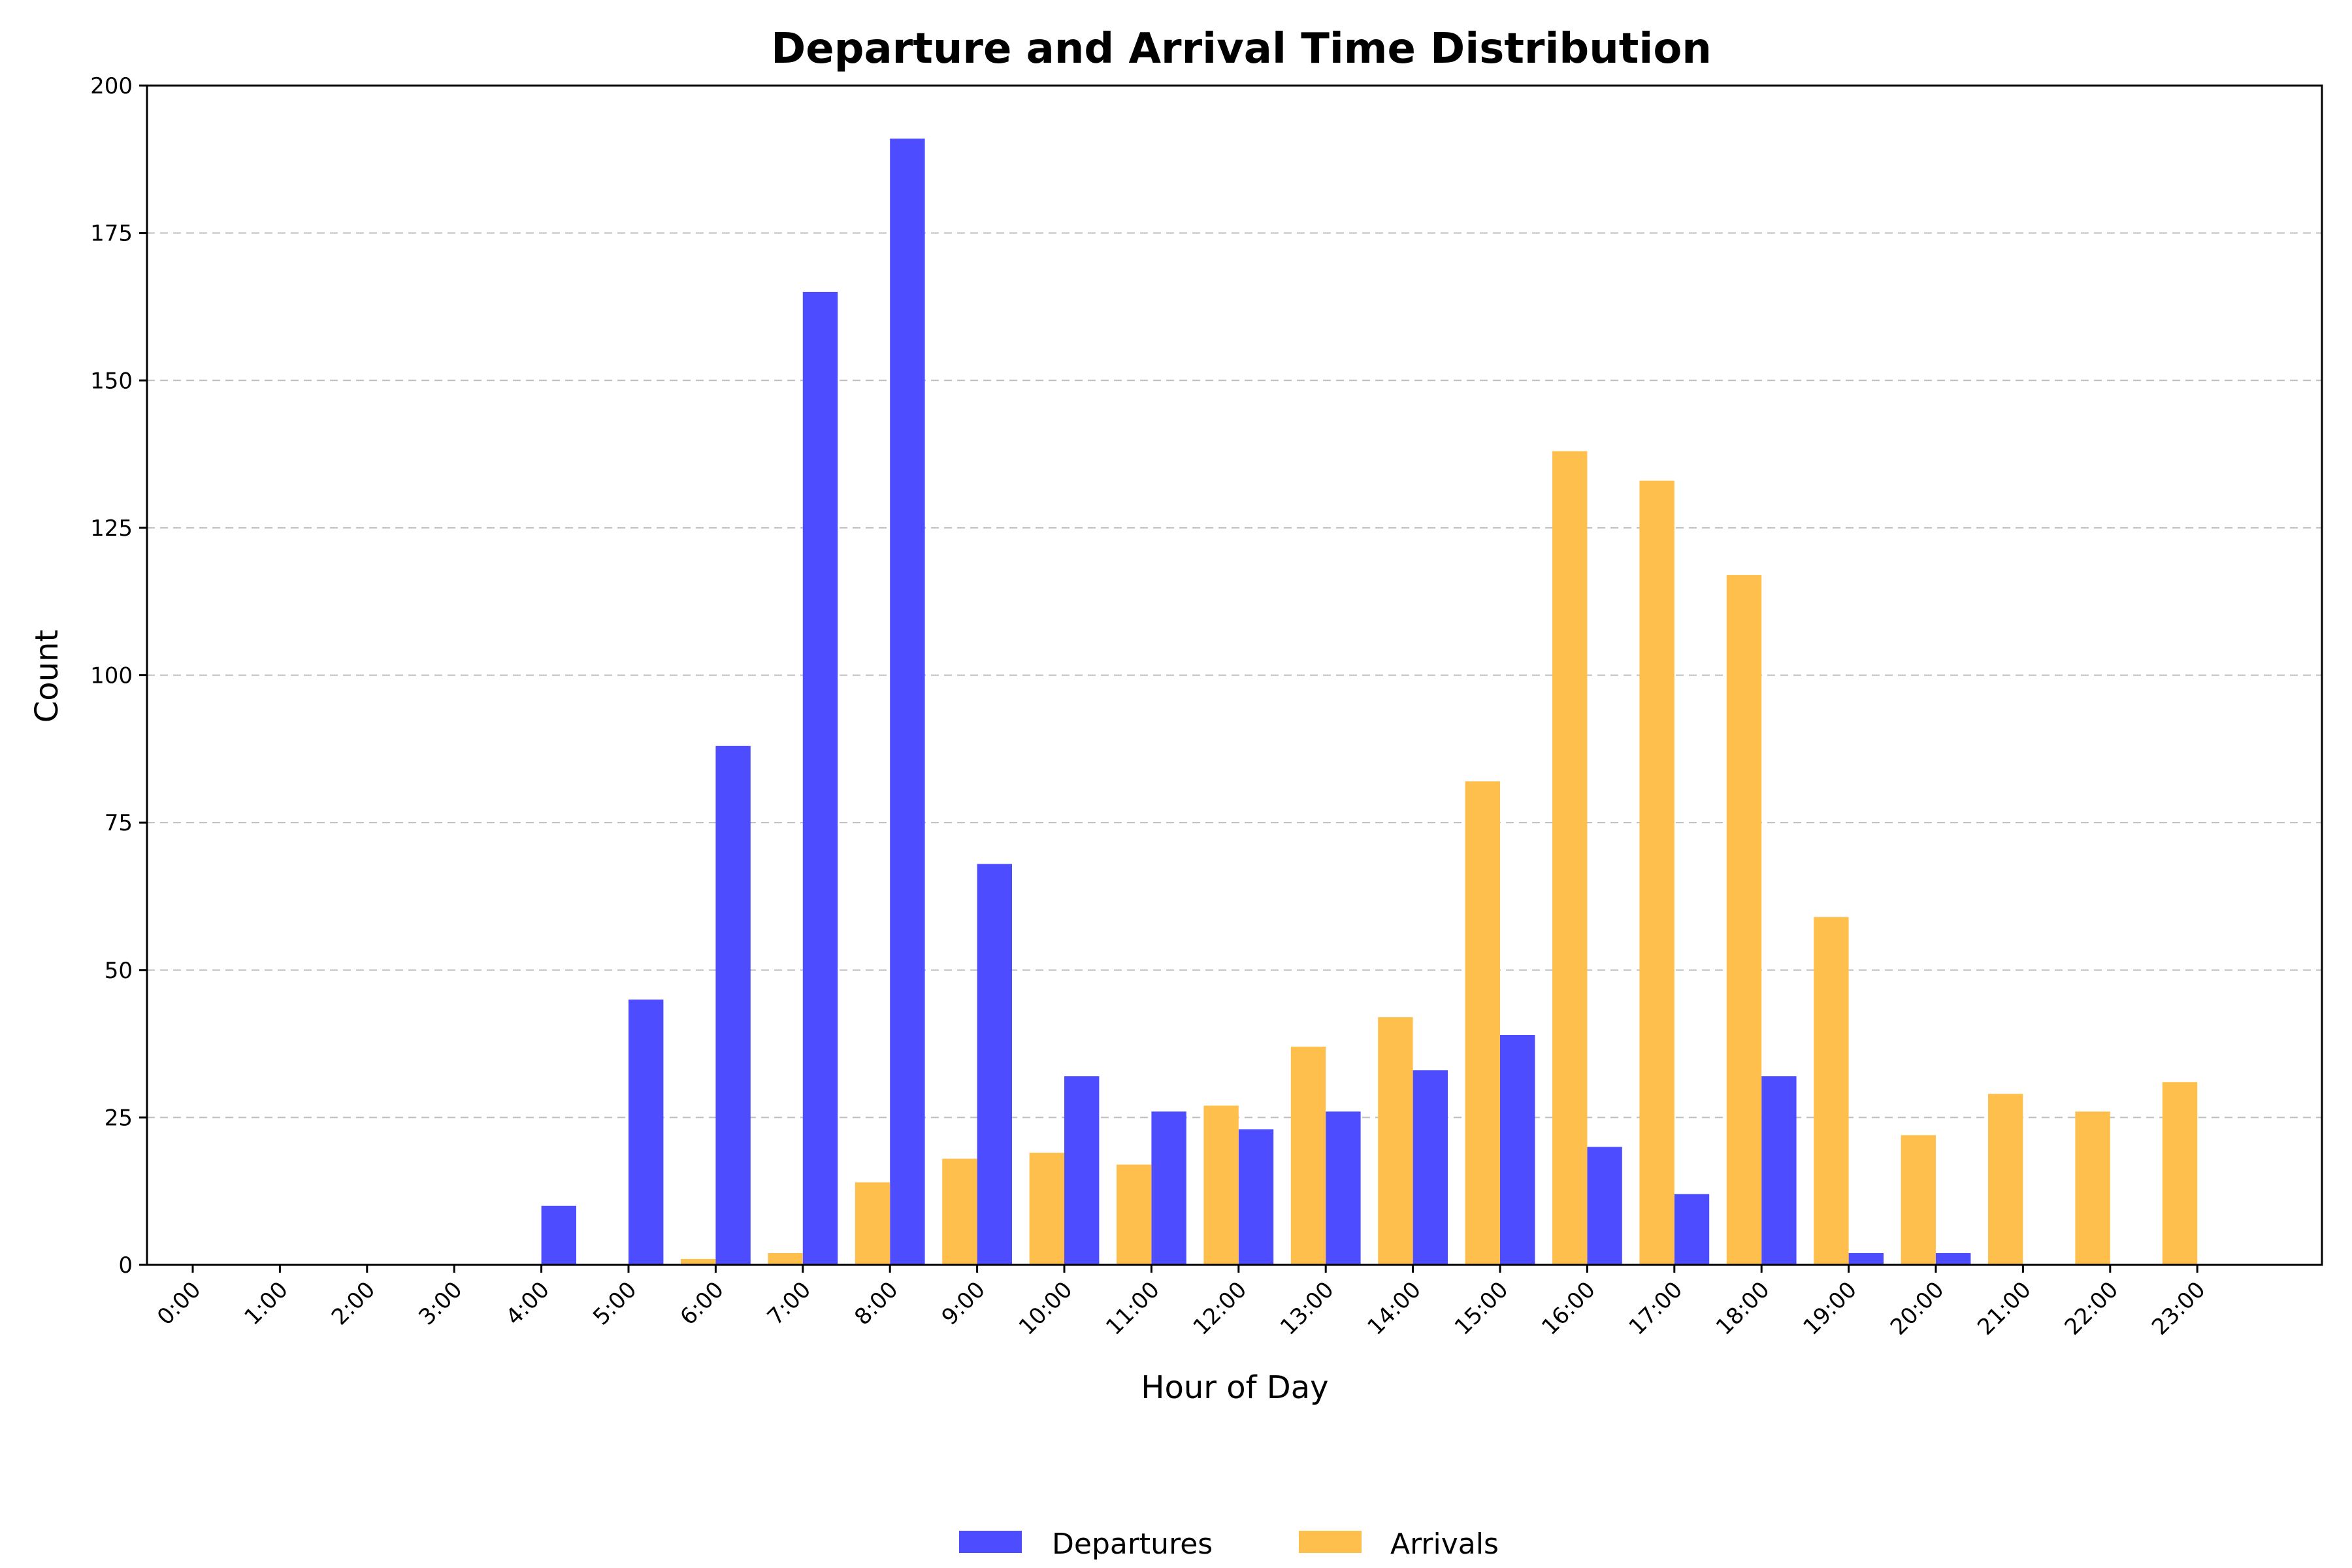 The width and height of the screenshot is (2352, 1568). Describe the element at coordinates (111, 528) in the screenshot. I see `y-tick-label: 125` at that location.